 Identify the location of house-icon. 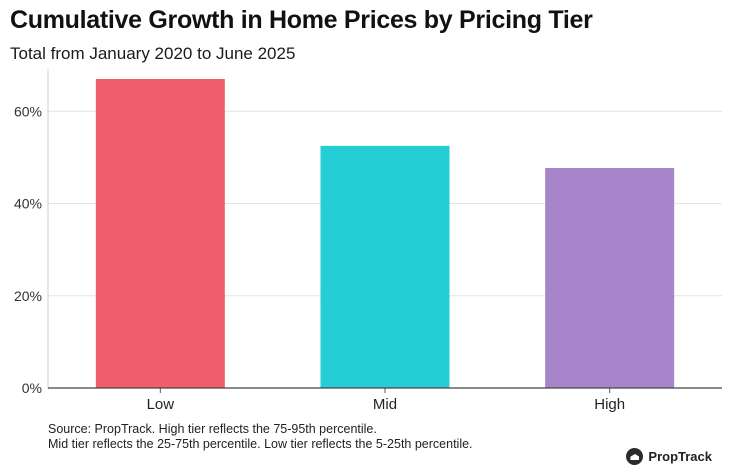
(635, 456).